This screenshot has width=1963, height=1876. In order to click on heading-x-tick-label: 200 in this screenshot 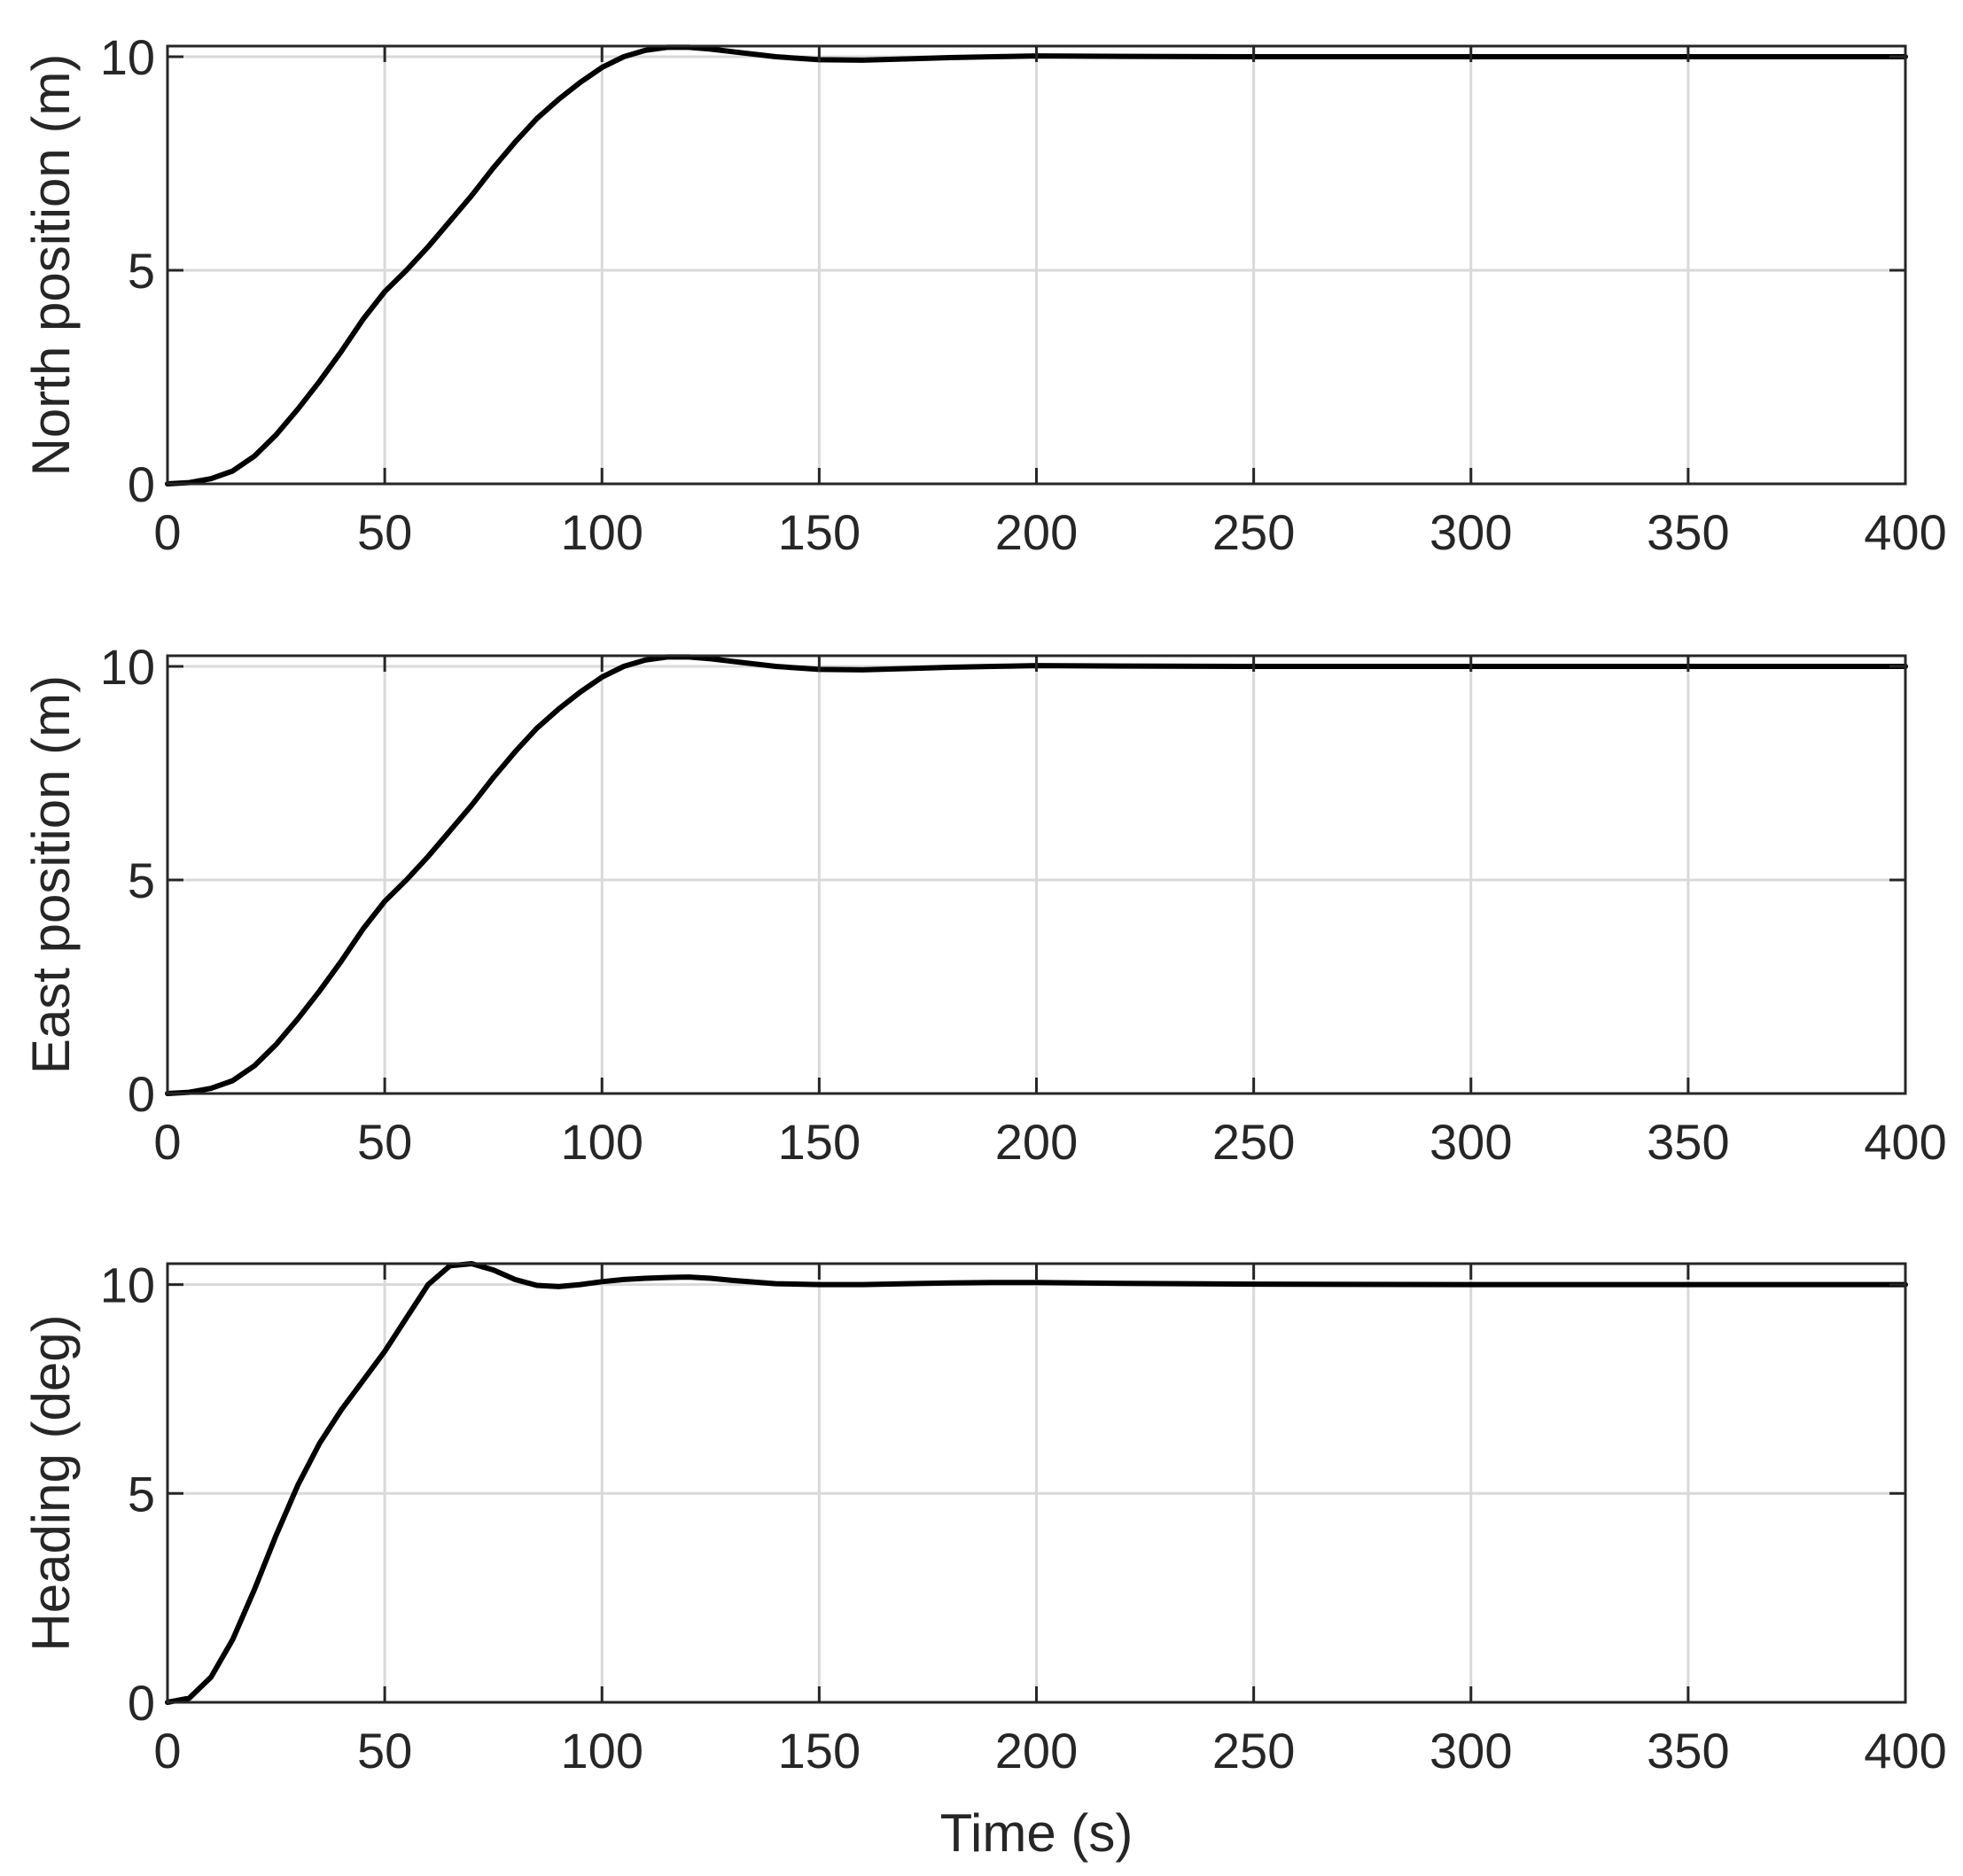, I will do `click(1036, 1751)`.